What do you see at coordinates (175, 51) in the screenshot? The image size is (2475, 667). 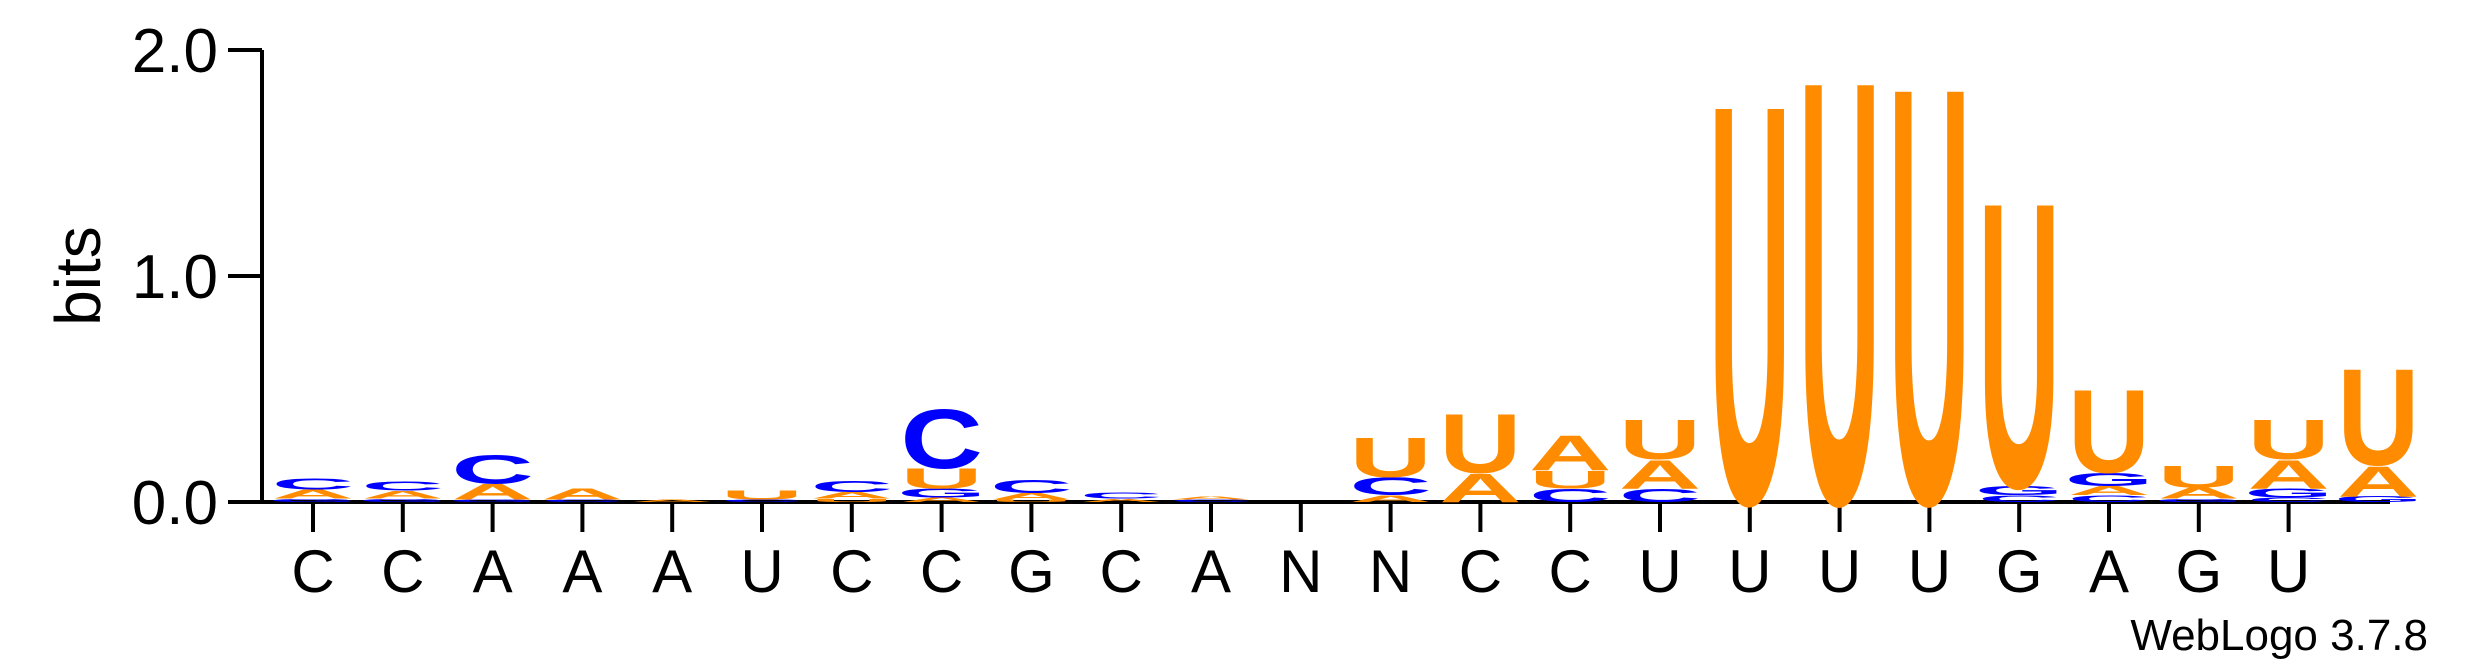 I see `y-tick-label: 2.0` at bounding box center [175, 51].